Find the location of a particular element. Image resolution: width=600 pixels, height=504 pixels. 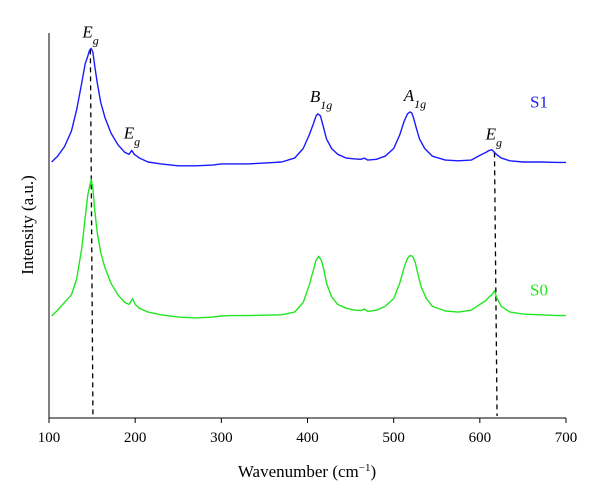

peak-annotation-base: B is located at coordinates (315, 96).